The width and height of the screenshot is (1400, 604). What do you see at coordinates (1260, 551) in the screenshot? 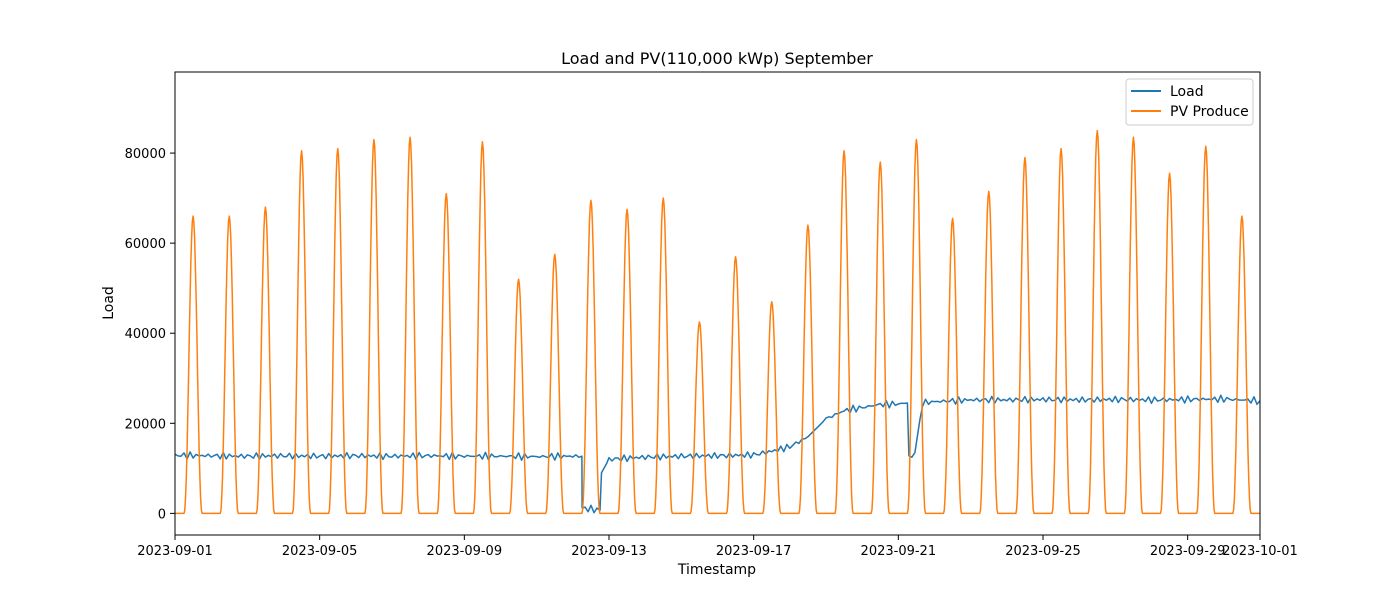
I see `x-tick-label: 2023-10-01` at bounding box center [1260, 551].